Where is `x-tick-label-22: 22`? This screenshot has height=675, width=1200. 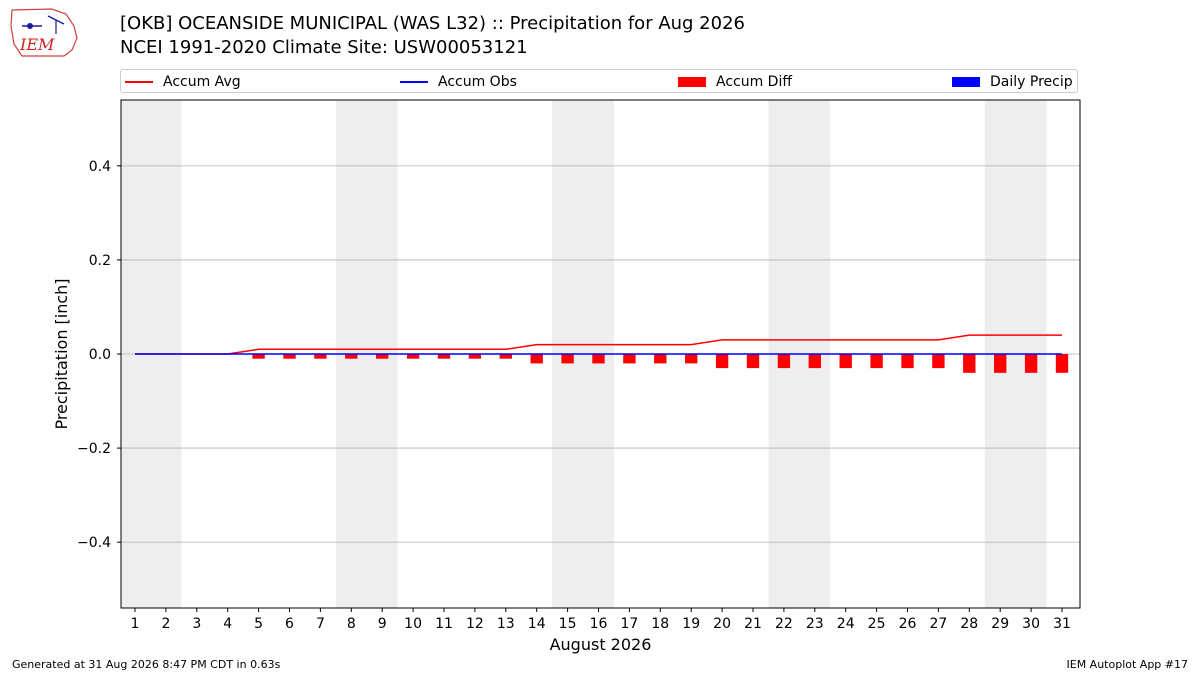 x-tick-label-22: 22 is located at coordinates (784, 624).